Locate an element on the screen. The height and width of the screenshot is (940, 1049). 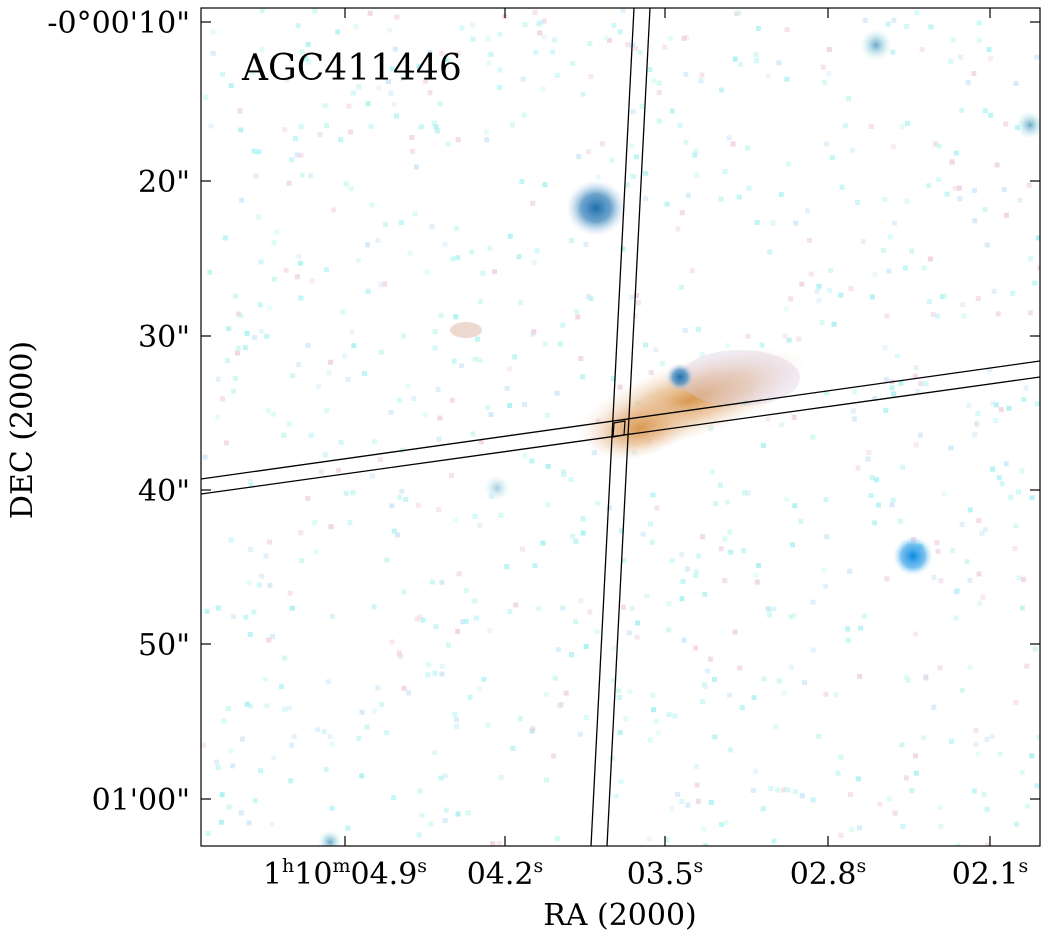
slit-vertical is located at coordinates (620, 427).